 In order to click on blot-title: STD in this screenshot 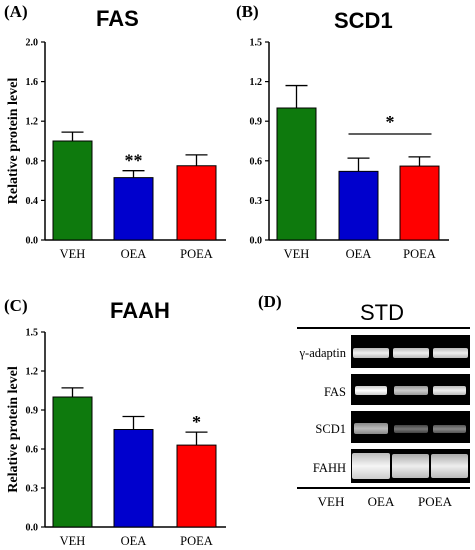, I will do `click(382, 312)`.